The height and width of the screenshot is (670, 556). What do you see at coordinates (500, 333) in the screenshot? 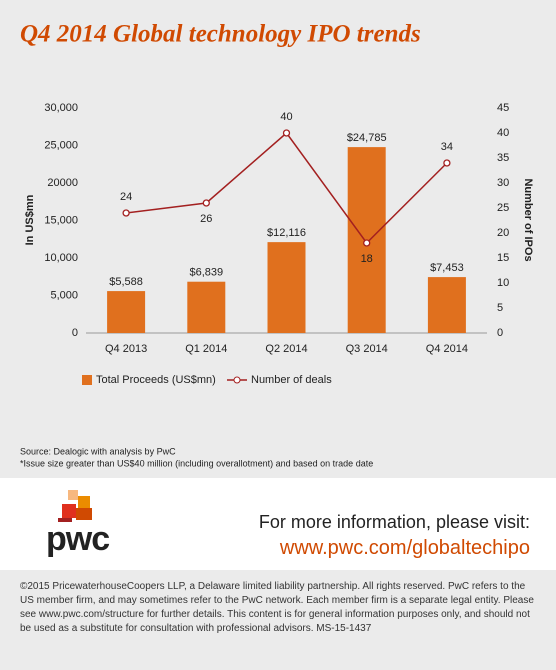
I see `y2-tick-label: 0` at bounding box center [500, 333].